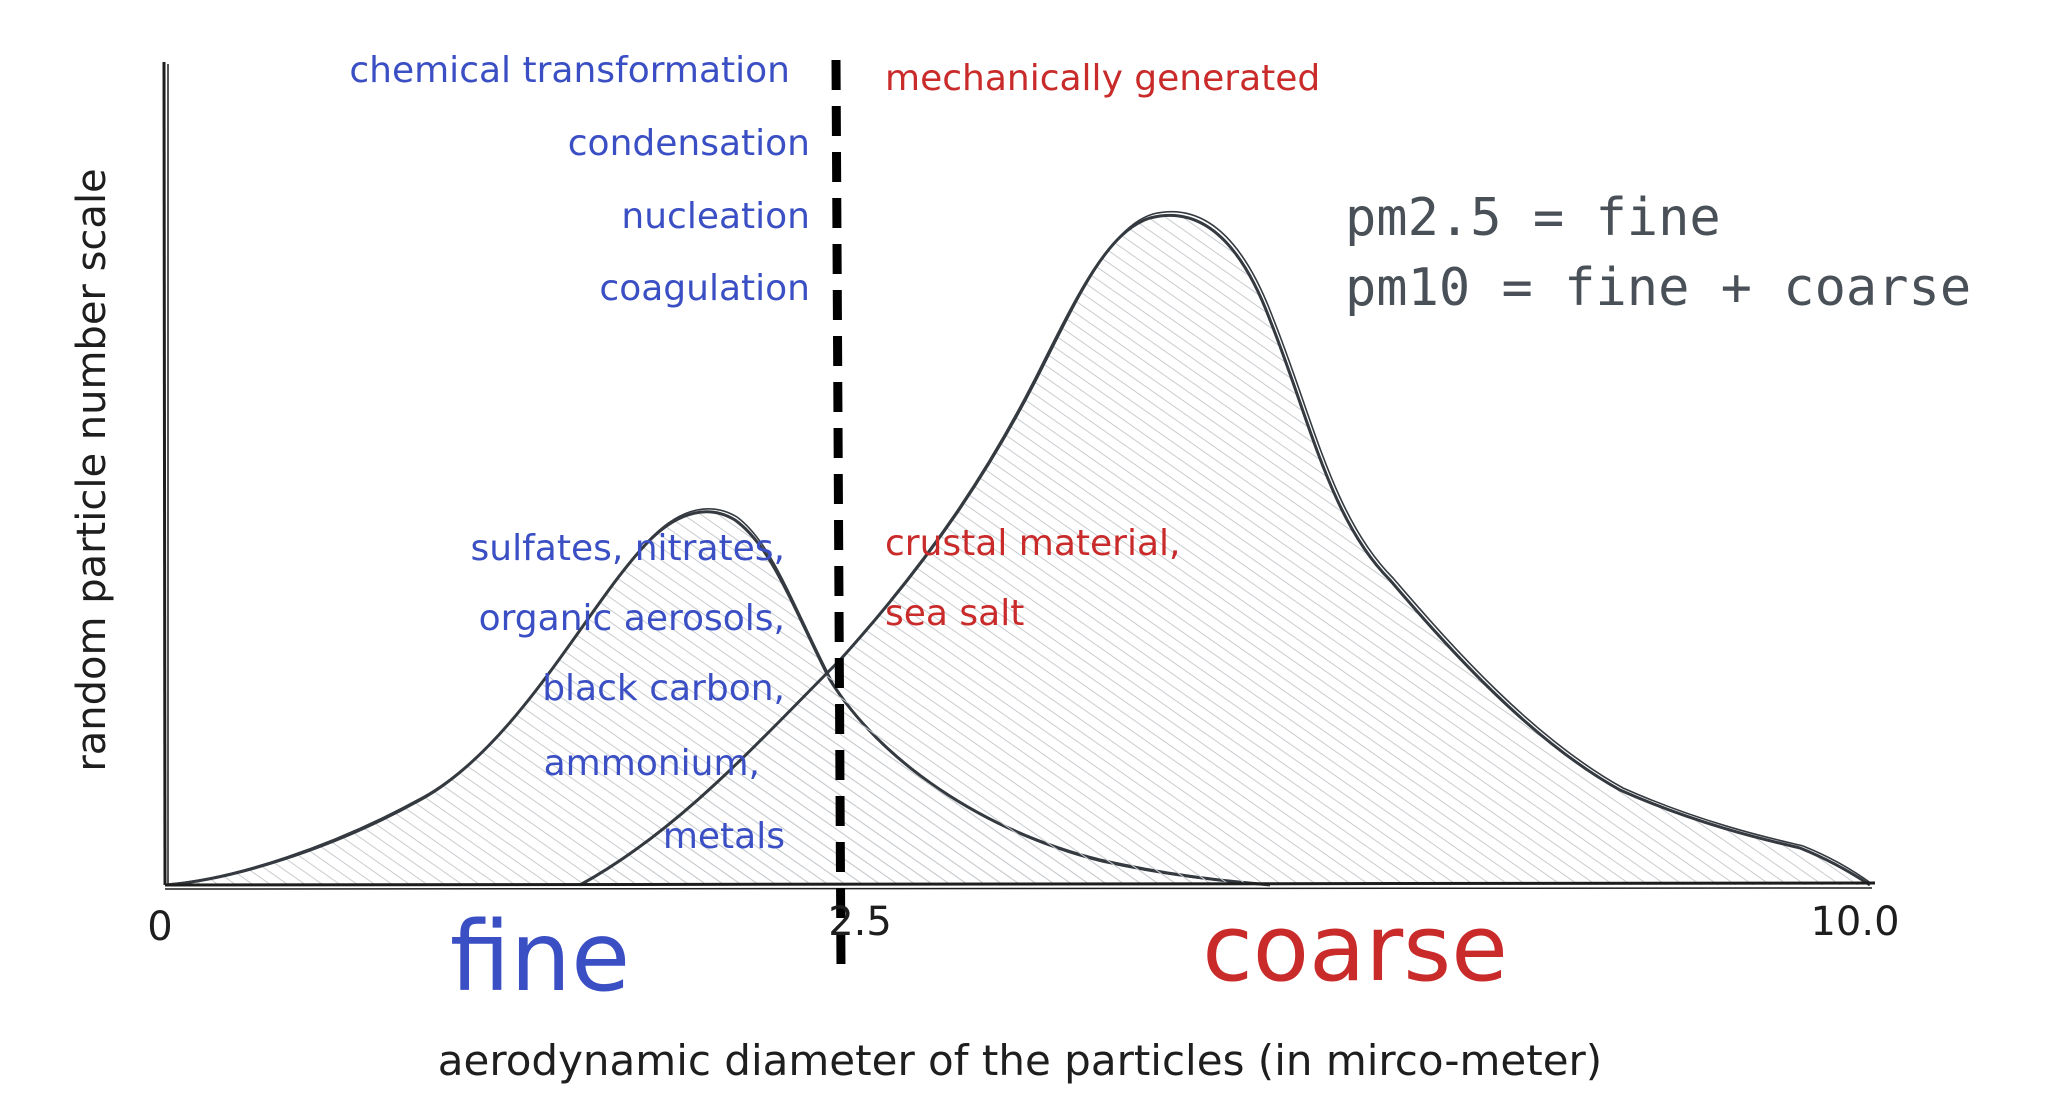 This screenshot has width=2048, height=1110. What do you see at coordinates (663, 688) in the screenshot?
I see `fine-component-black-carbon: black carbon,` at bounding box center [663, 688].